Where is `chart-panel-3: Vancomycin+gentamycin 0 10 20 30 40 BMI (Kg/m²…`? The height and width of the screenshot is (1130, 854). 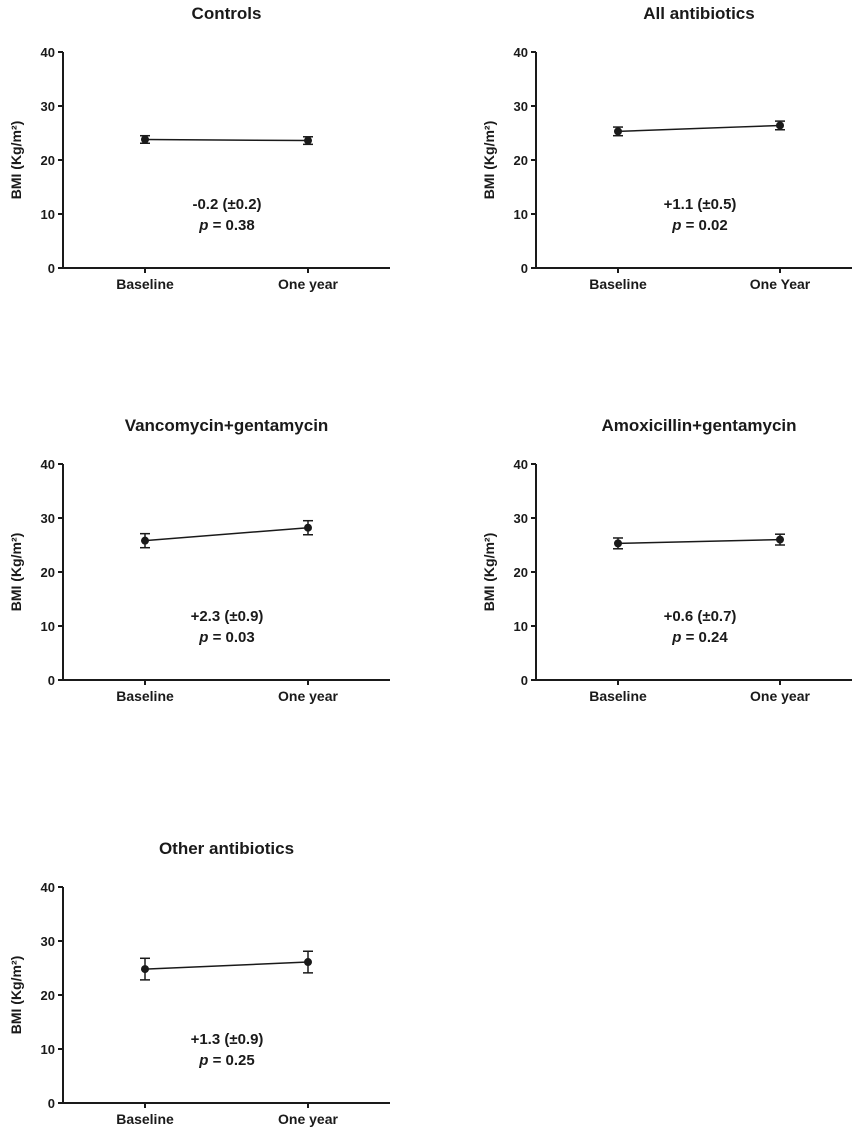 chart-panel-3: Vancomycin+gentamycin 0 10 20 30 40 BMI (Kg/m²… is located at coordinates (199, 560).